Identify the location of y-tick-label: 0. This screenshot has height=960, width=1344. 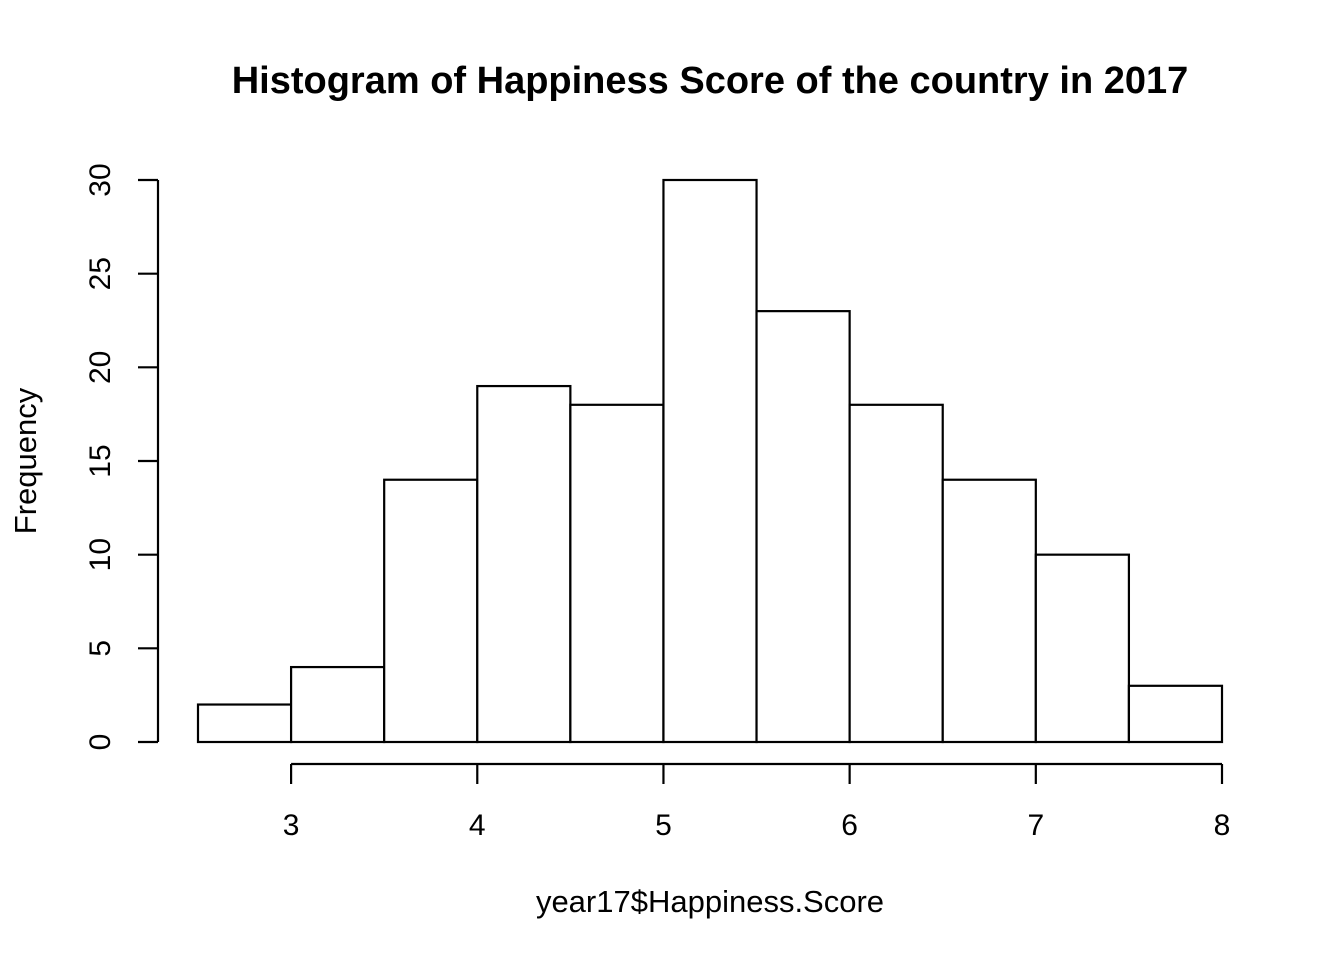
(100, 742).